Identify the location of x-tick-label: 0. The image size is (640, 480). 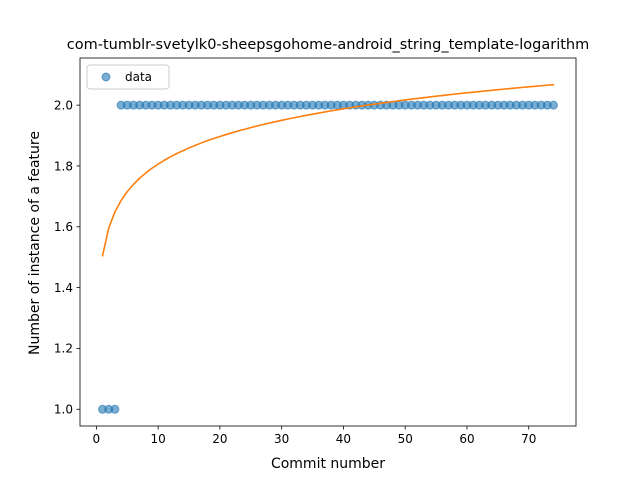
(97, 439).